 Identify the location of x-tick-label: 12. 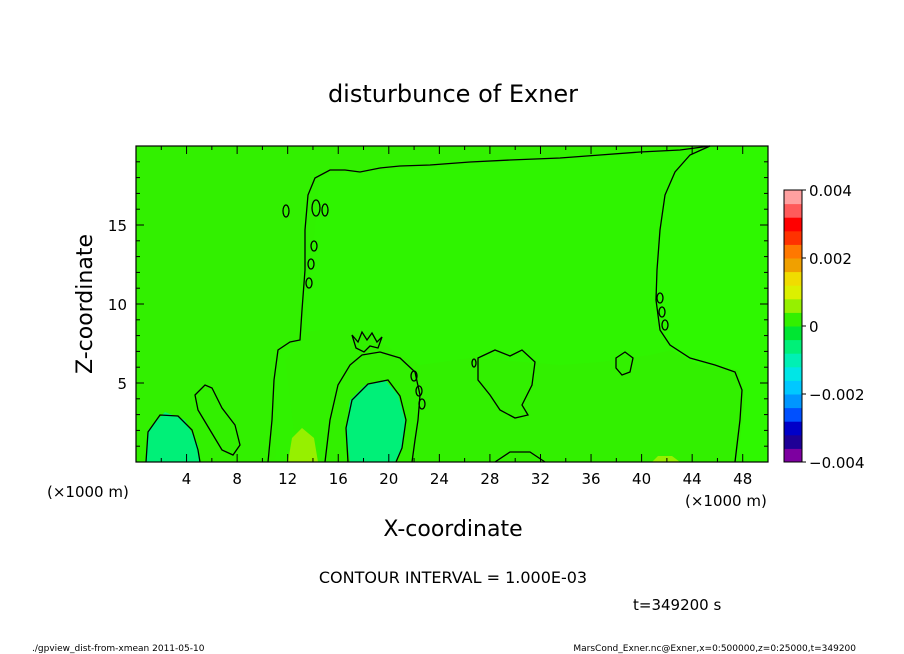
(287, 479).